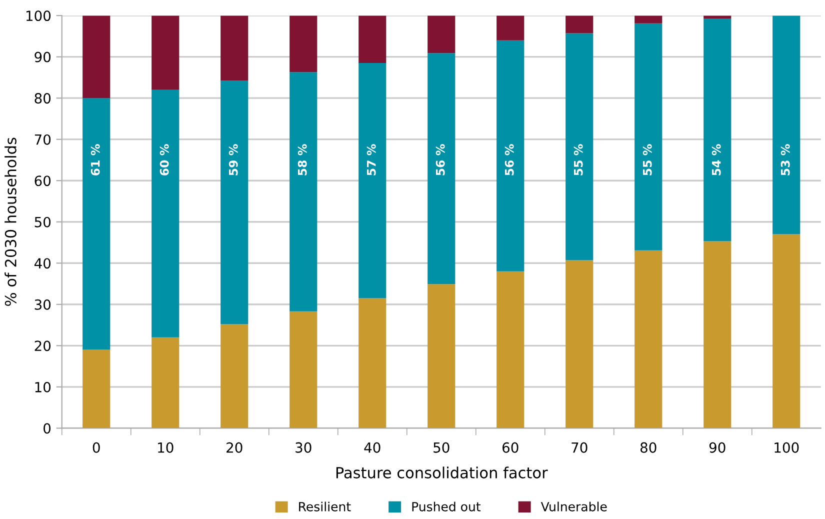 The height and width of the screenshot is (519, 825). What do you see at coordinates (785, 160) in the screenshot?
I see `data-label: 53 %` at bounding box center [785, 160].